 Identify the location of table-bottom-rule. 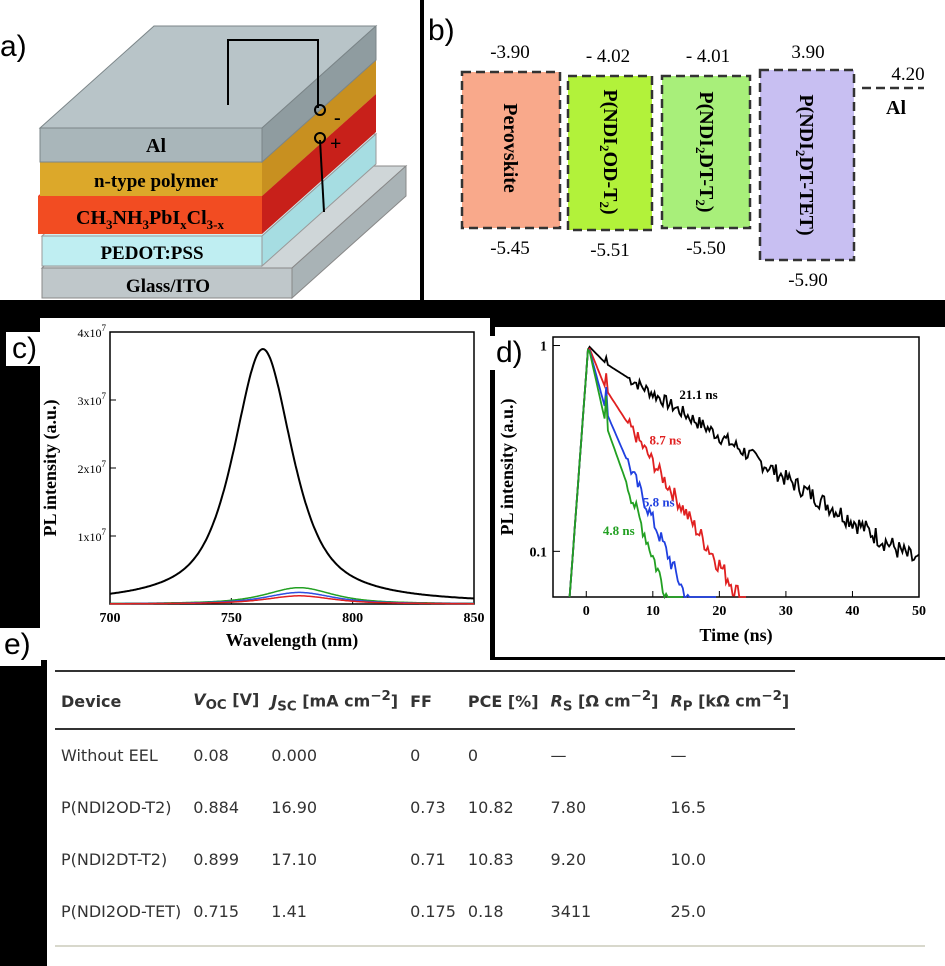
(490, 946).